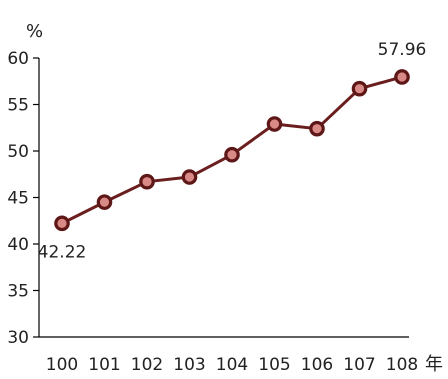  I want to click on data-label: 57.96, so click(402, 50).